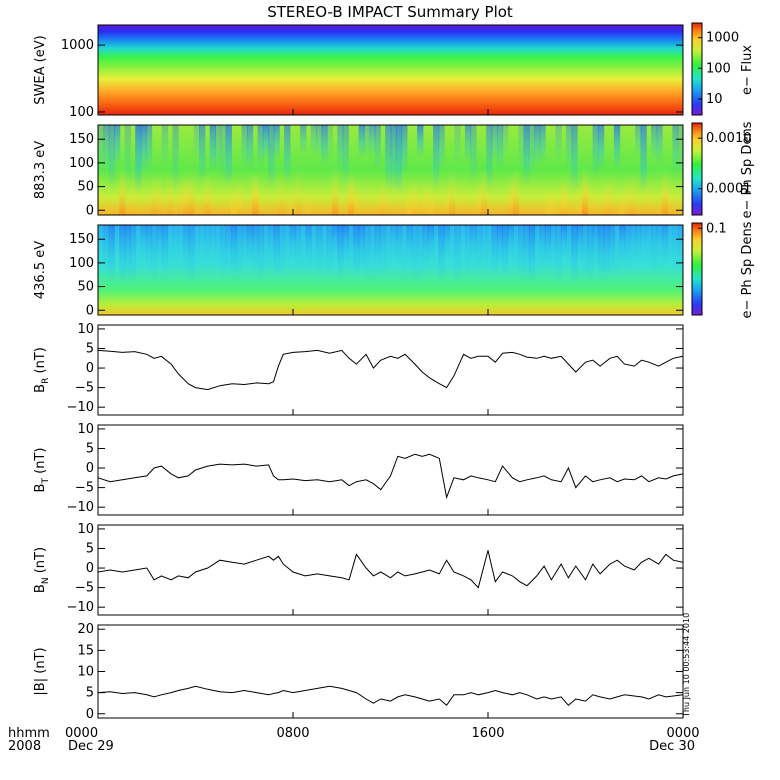 Image resolution: width=780 pixels, height=780 pixels. I want to click on panel-frame, so click(390, 570).